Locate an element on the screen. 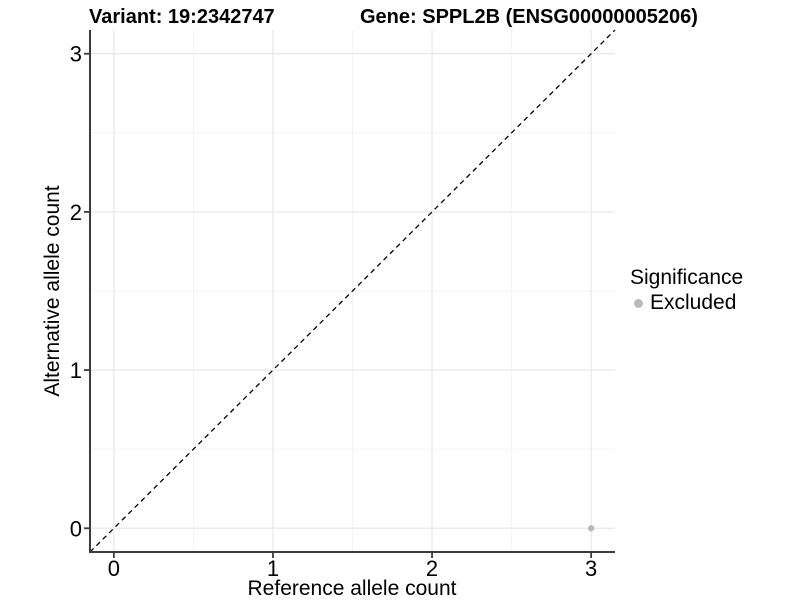  y-tick-label: 0 is located at coordinates (76, 528).